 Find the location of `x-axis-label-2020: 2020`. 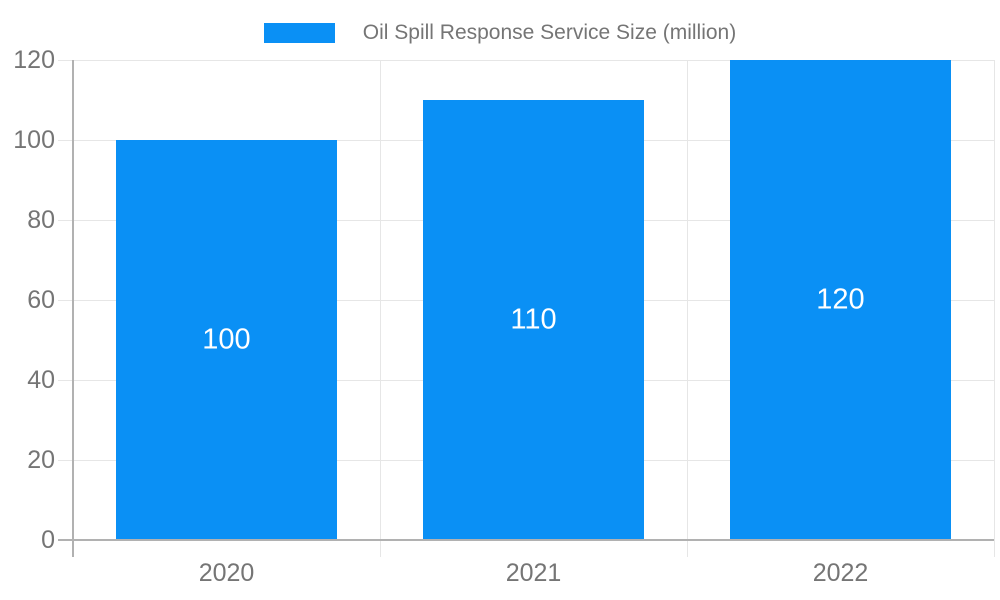

x-axis-label-2020: 2020 is located at coordinates (226, 573).